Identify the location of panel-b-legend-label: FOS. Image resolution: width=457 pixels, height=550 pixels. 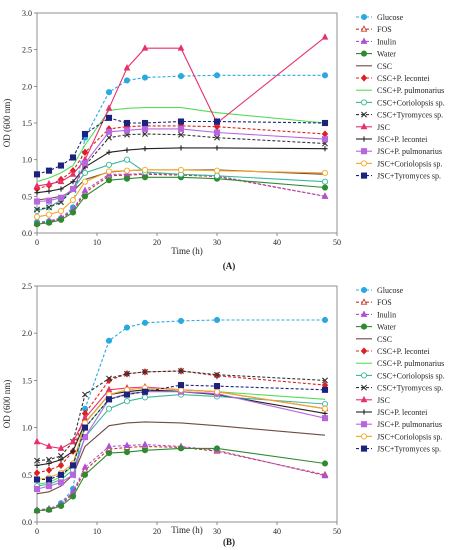
(384, 302).